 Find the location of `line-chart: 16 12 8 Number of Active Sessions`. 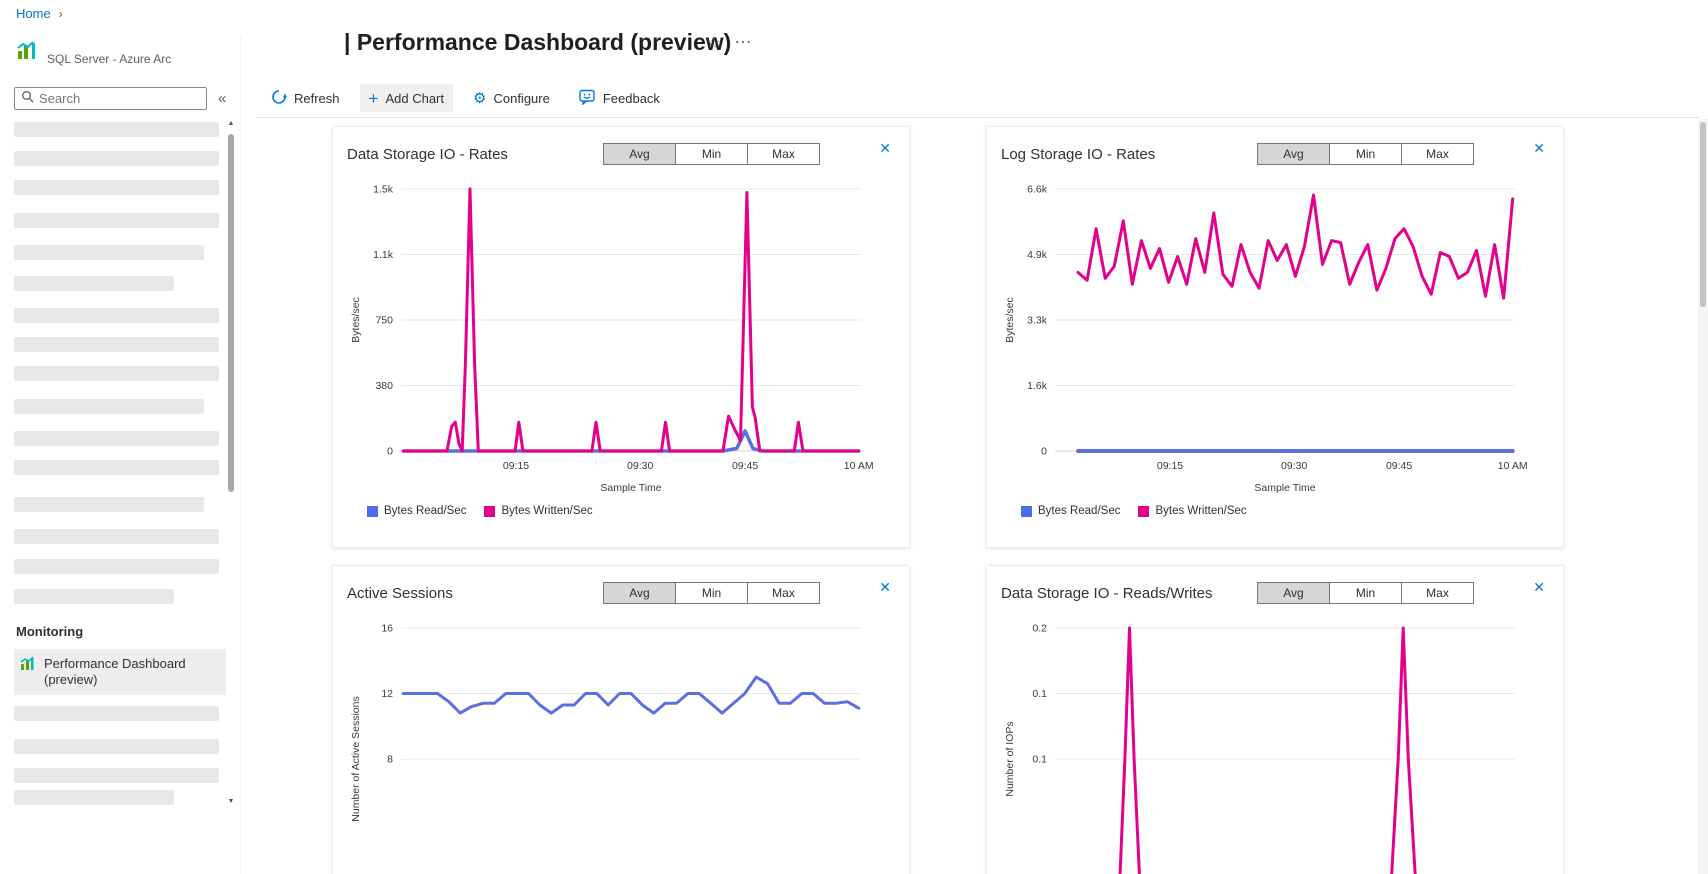

line-chart: 16 12 8 Number of Active Sessions is located at coordinates (617, 745).